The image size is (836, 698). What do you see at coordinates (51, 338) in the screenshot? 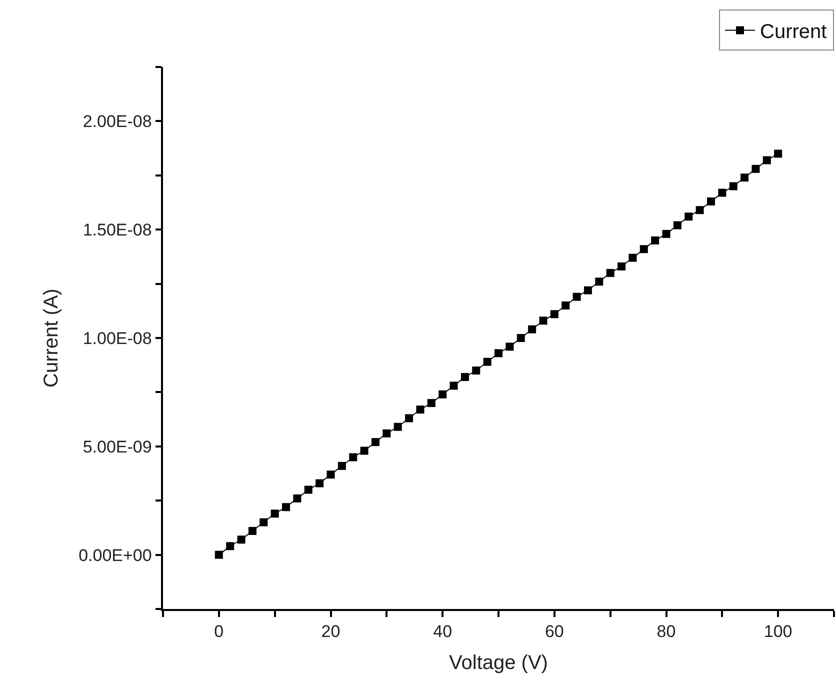
I see `y-axis-title: Current (A)` at bounding box center [51, 338].